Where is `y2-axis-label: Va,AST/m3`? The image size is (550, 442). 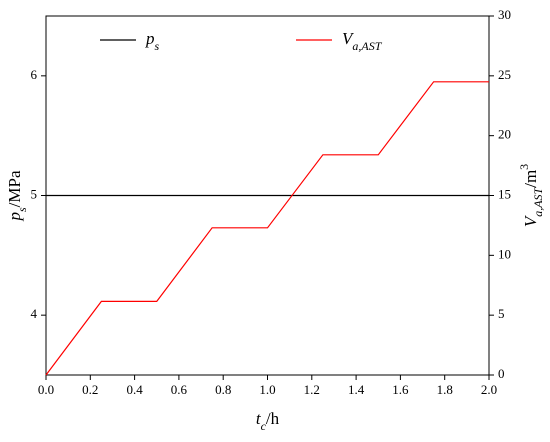 y2-axis-label: Va,AST/m3 is located at coordinates (531, 195).